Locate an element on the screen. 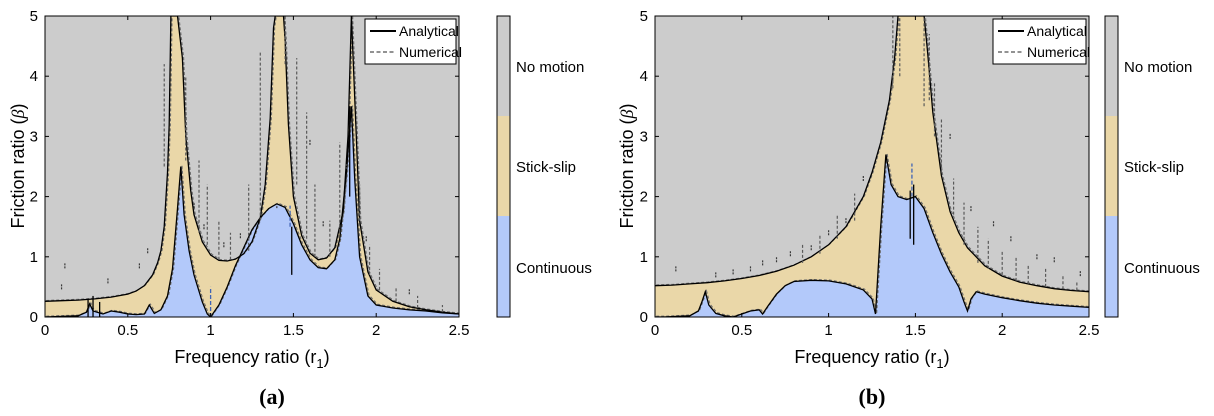 This screenshot has width=1214, height=416. panel-label-a: (a) is located at coordinates (272, 396).